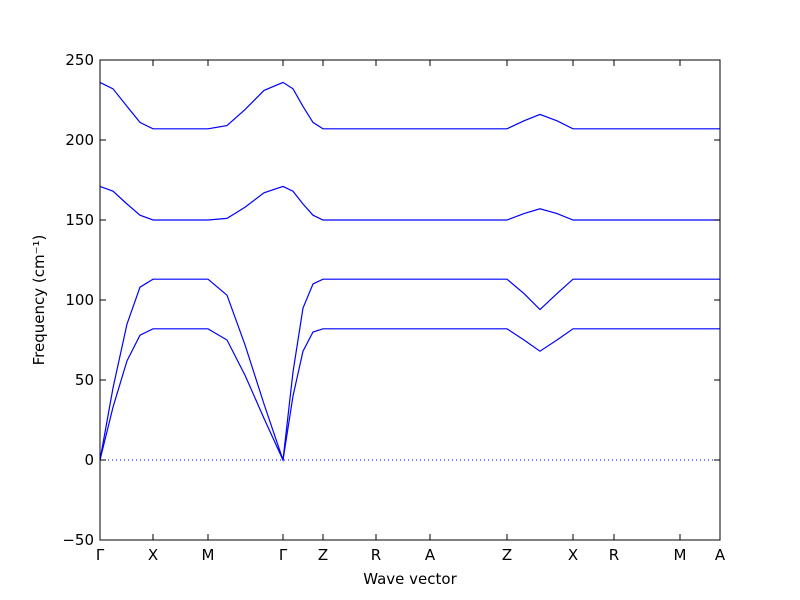  What do you see at coordinates (39, 300) in the screenshot?
I see `y-axis-label: Frequency (cm⁻¹)` at bounding box center [39, 300].